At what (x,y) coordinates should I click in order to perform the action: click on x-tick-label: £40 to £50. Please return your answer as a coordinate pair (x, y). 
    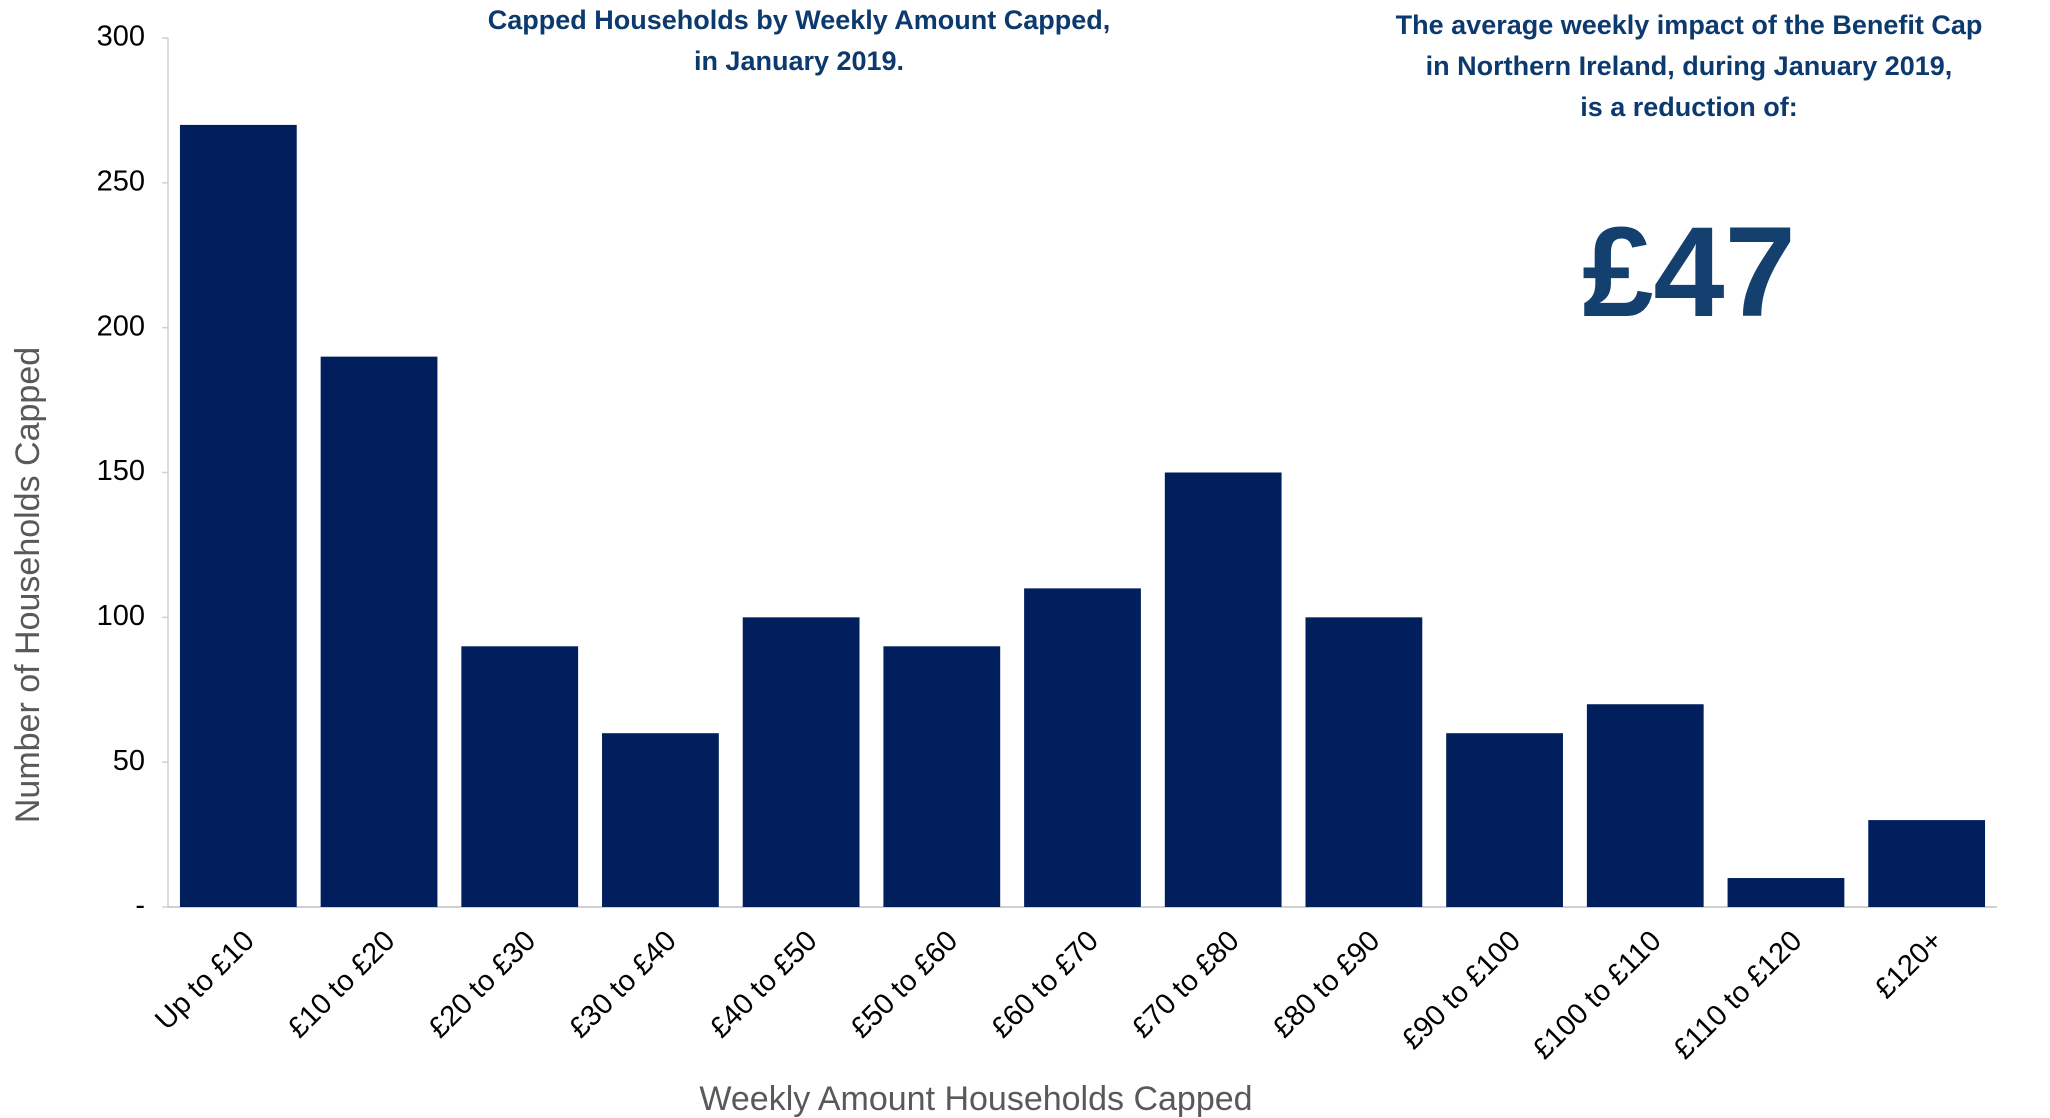
    Looking at the image, I should click on (764, 985).